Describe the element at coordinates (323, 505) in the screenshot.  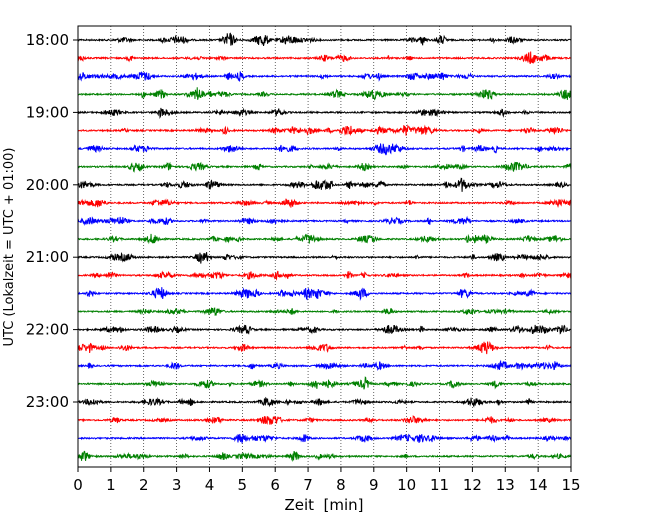
I see `x-axis-label: Zeit [min]` at that location.